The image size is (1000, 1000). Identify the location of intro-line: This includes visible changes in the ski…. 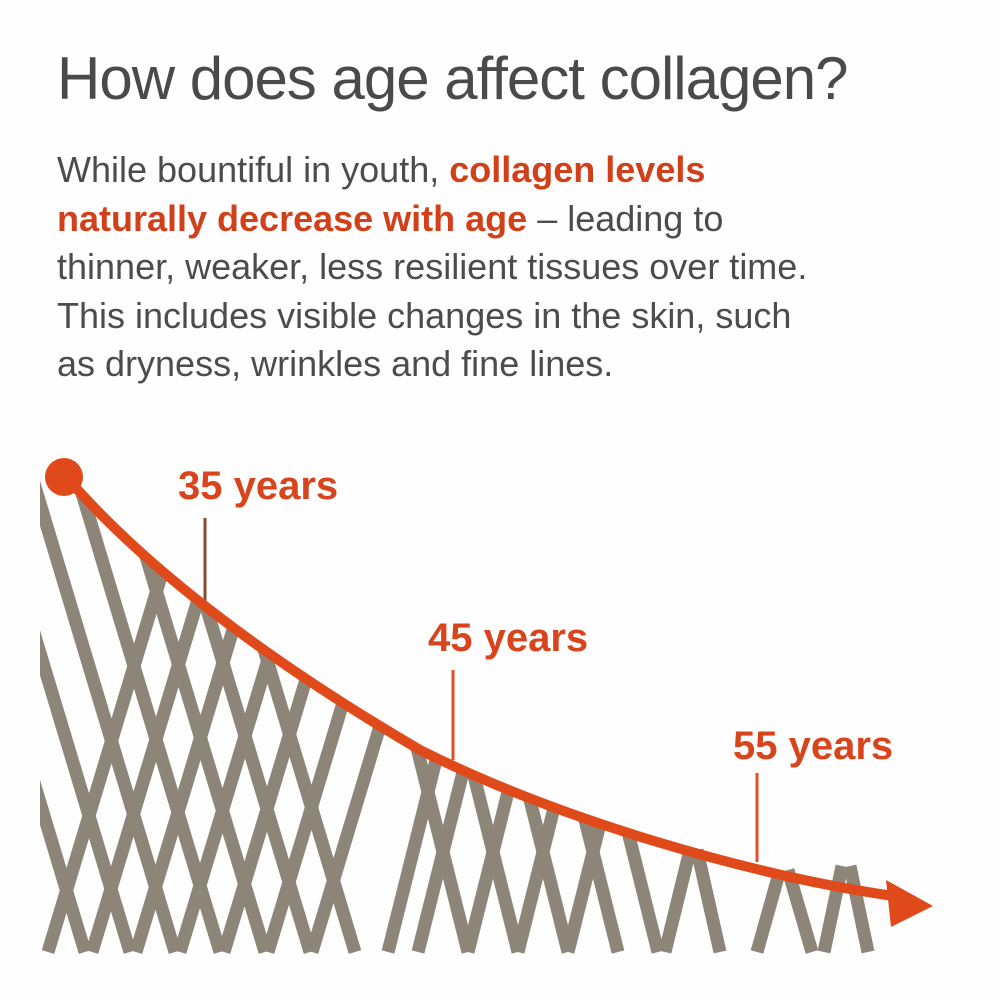
(497, 316).